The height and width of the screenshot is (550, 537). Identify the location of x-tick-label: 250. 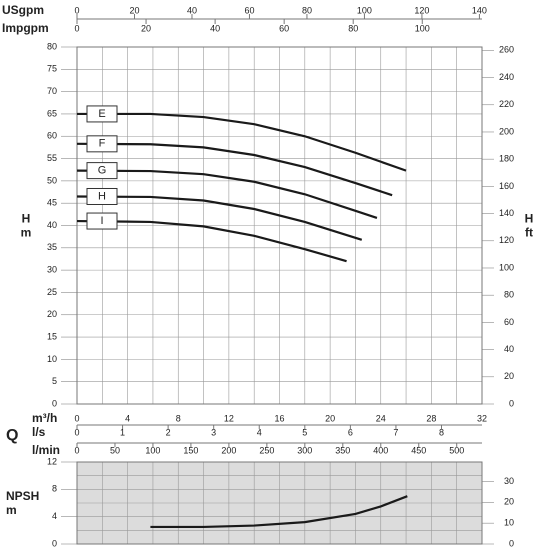
(266, 450).